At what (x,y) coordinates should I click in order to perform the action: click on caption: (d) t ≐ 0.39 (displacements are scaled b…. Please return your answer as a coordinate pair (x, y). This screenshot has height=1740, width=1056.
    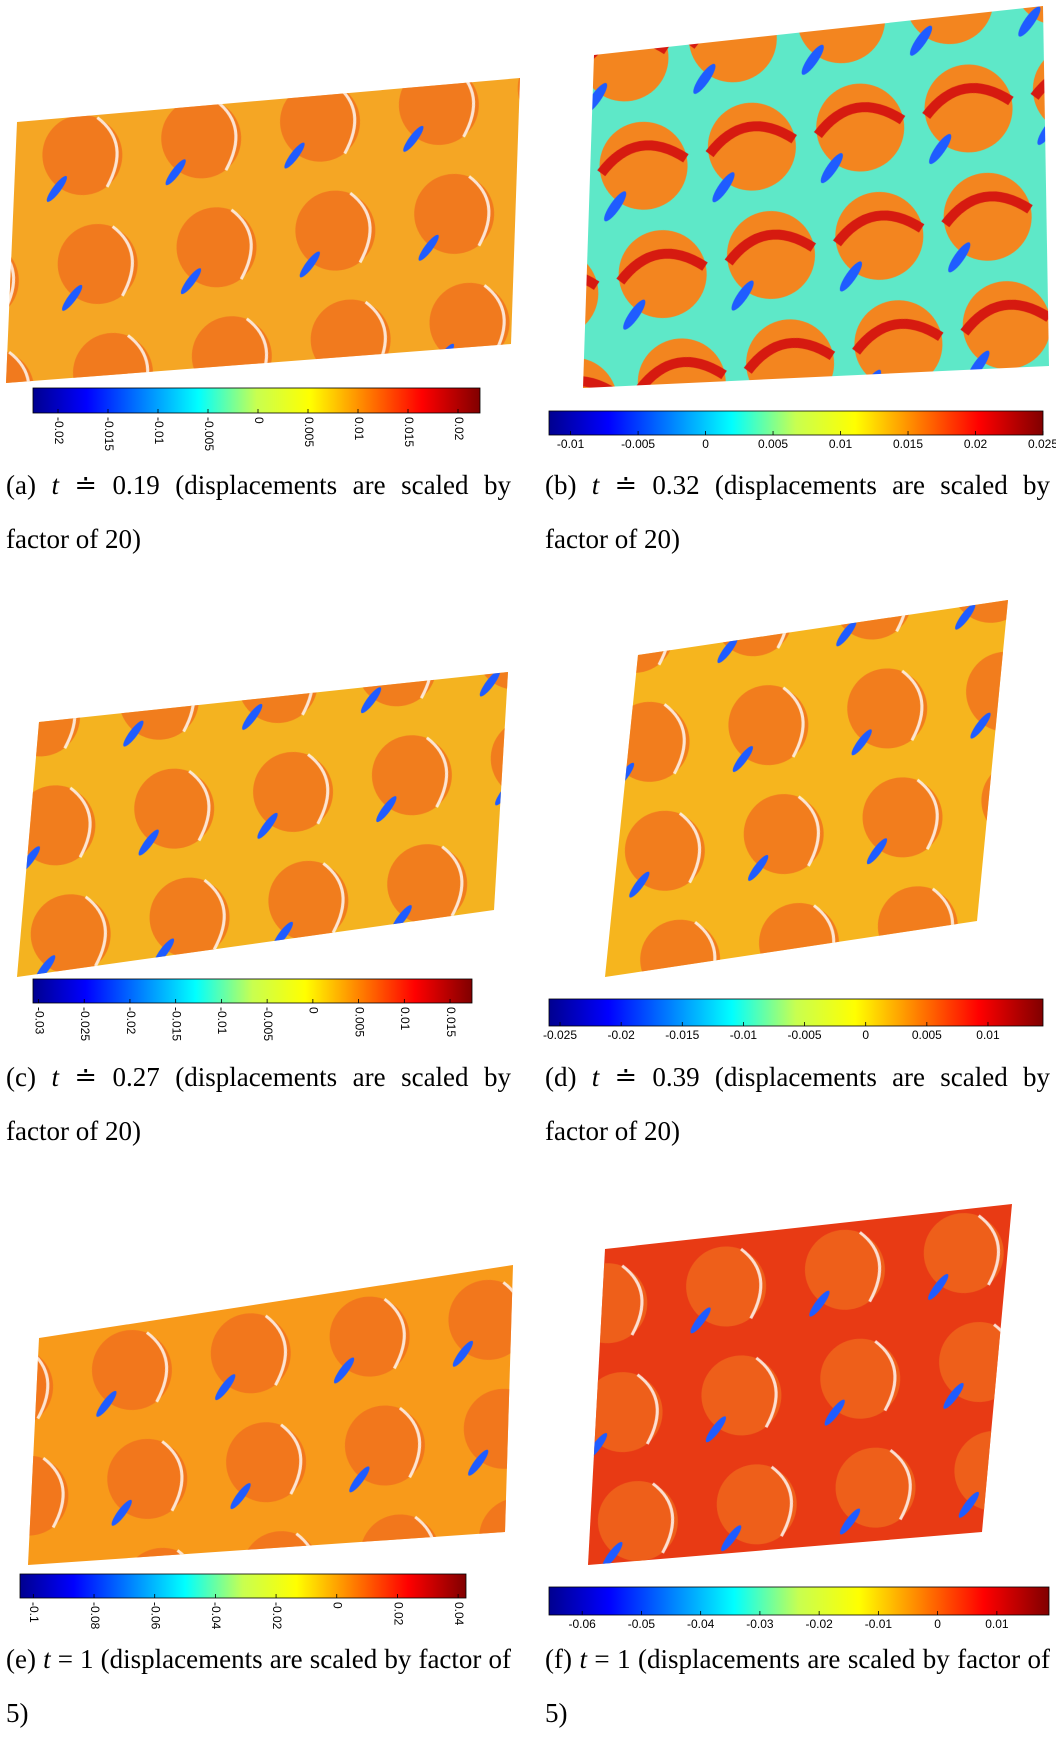
    Looking at the image, I should click on (797, 1104).